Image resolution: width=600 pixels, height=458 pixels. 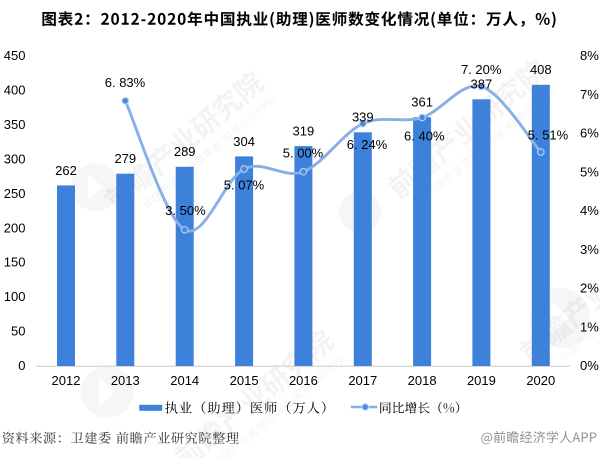 I want to click on svg-text: 100, so click(x=15, y=296).